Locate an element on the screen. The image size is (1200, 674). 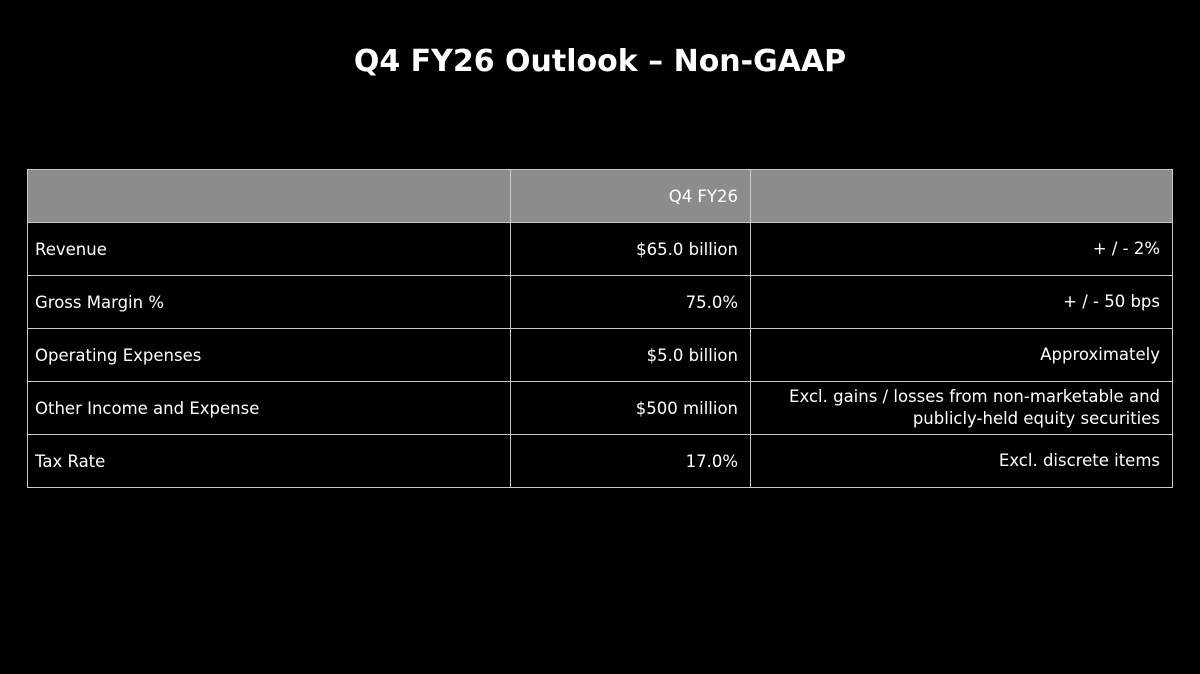
row-value: $500 million is located at coordinates (630, 408).